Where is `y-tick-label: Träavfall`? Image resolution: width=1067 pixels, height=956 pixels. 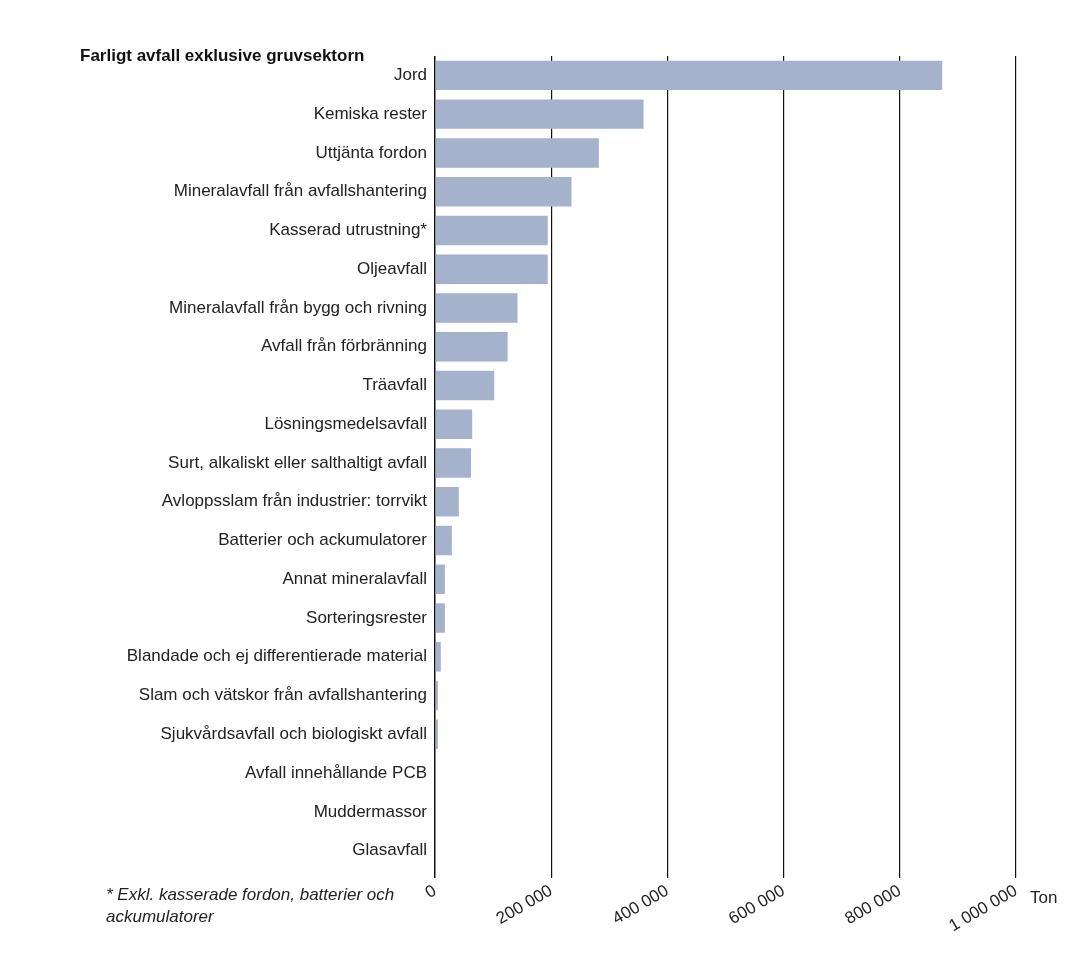
y-tick-label: Träavfall is located at coordinates (394, 385).